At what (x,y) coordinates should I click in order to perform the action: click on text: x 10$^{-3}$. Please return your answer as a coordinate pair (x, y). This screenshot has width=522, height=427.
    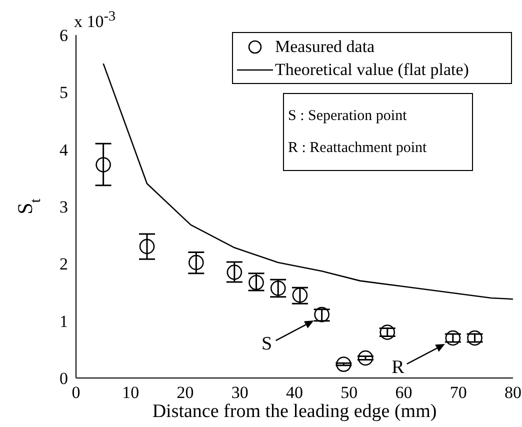
    Looking at the image, I should click on (95, 19).